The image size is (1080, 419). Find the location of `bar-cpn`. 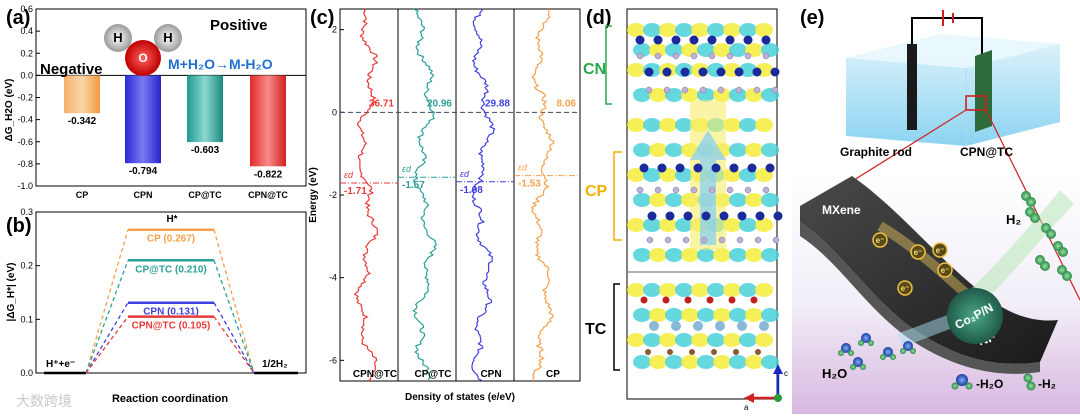

bar-cpn is located at coordinates (143, 119).